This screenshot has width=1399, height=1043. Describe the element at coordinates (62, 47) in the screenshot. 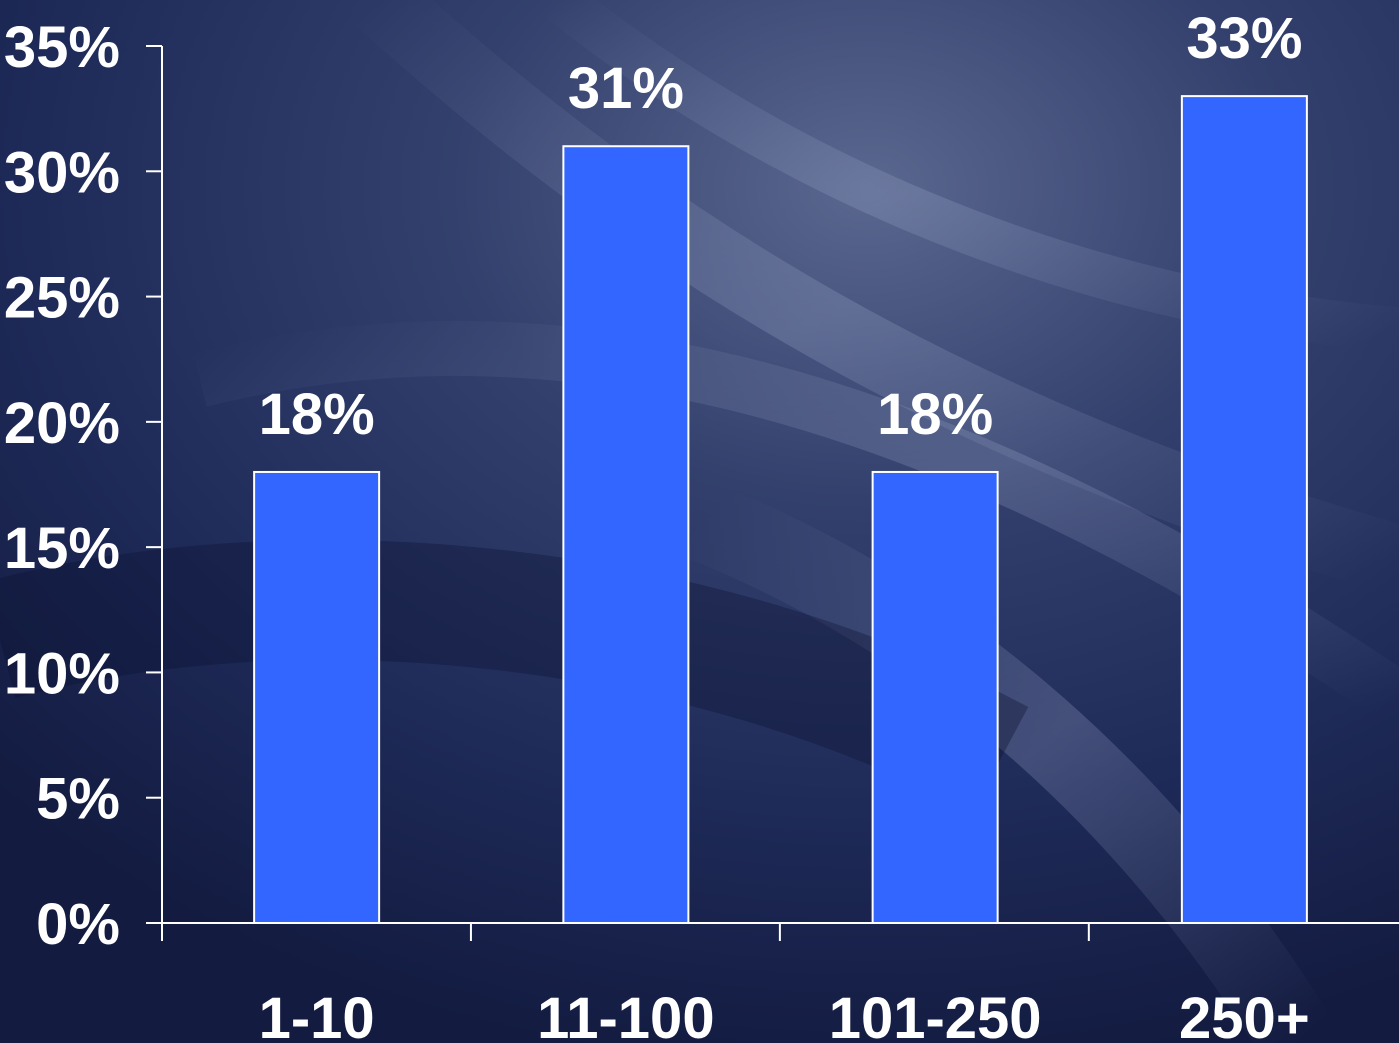

I see `y-tick-label: 35%` at that location.